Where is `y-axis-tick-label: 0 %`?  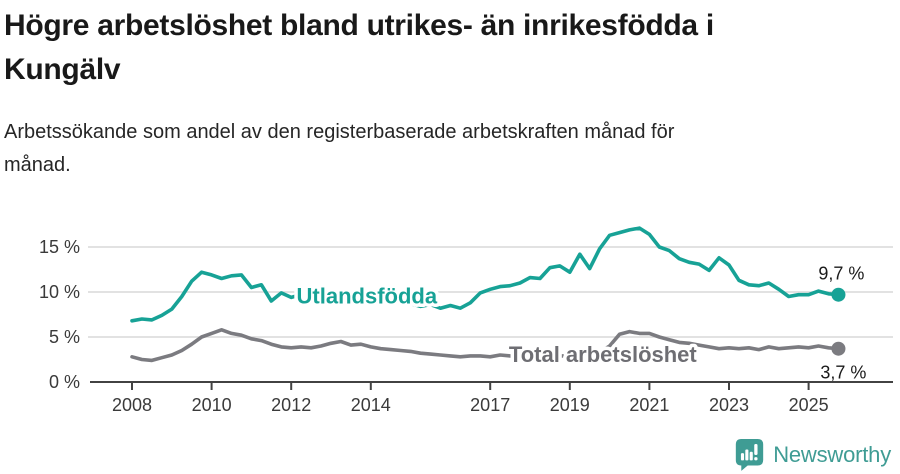
y-axis-tick-label: 0 % is located at coordinates (64, 382).